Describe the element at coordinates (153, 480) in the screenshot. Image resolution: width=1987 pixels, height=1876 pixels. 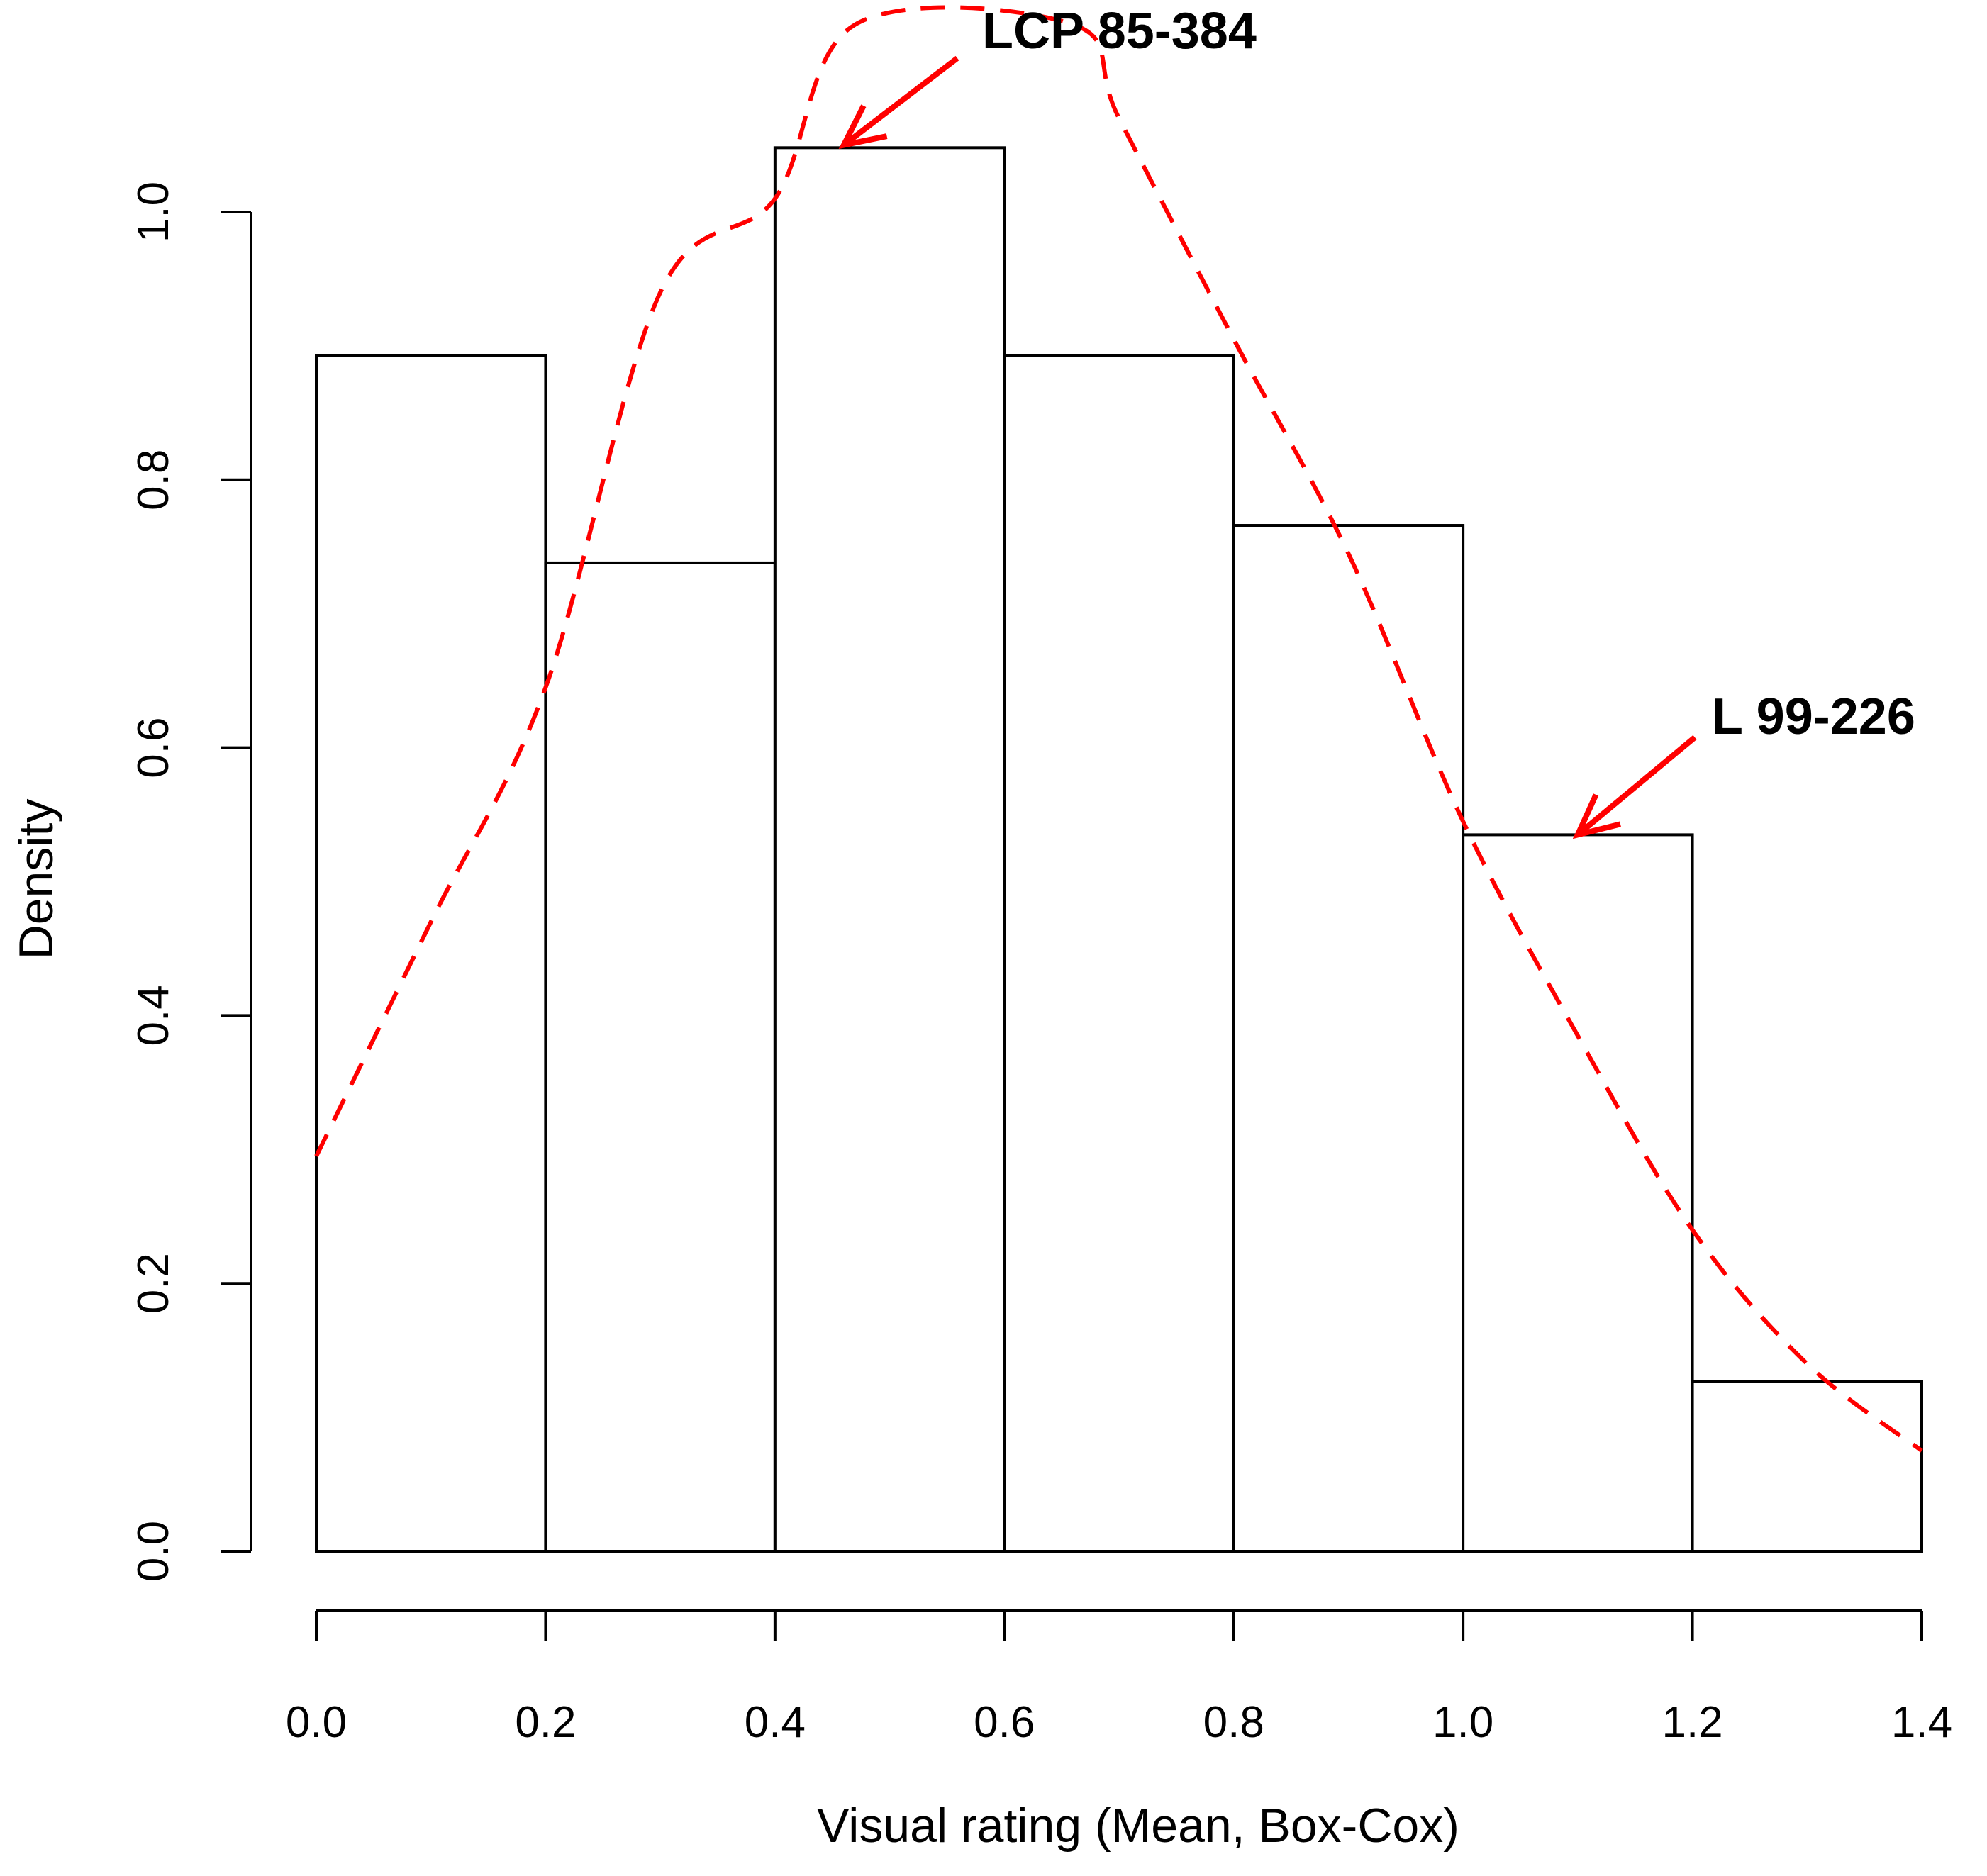
I see `y-tick-label: 0.8` at that location.